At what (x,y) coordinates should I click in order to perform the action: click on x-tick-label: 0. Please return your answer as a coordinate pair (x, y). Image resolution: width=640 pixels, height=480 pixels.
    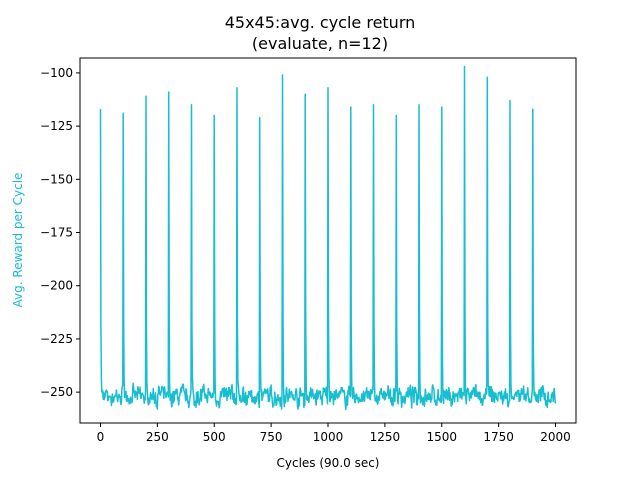
    Looking at the image, I should click on (101, 437).